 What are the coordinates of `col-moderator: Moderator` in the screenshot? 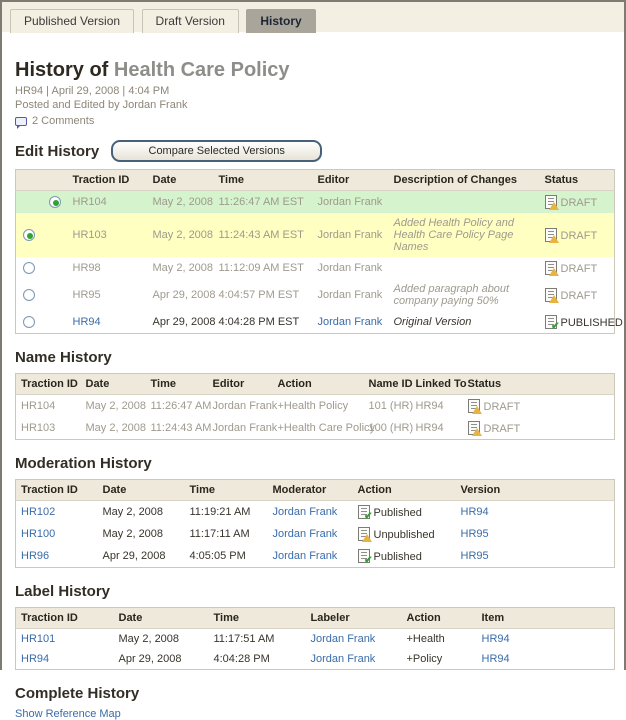 It's located at (310, 490).